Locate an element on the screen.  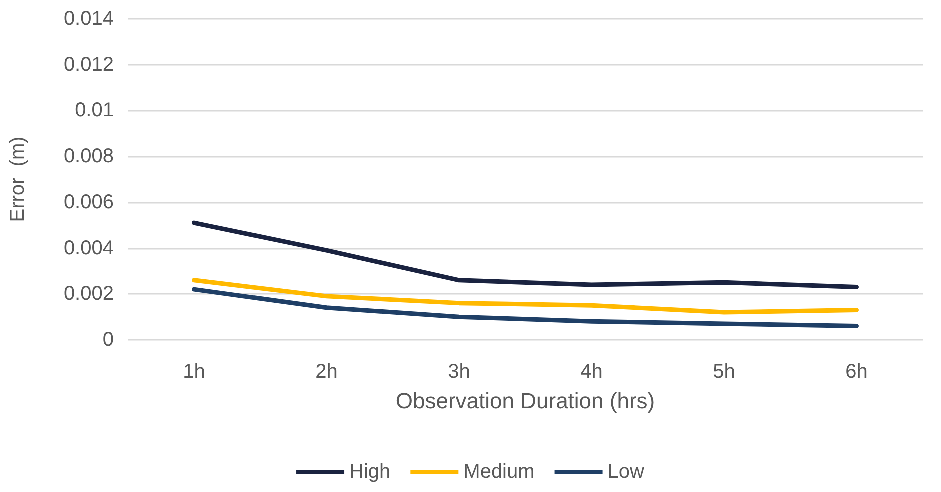
y-tick-label: 0 is located at coordinates (108, 340).